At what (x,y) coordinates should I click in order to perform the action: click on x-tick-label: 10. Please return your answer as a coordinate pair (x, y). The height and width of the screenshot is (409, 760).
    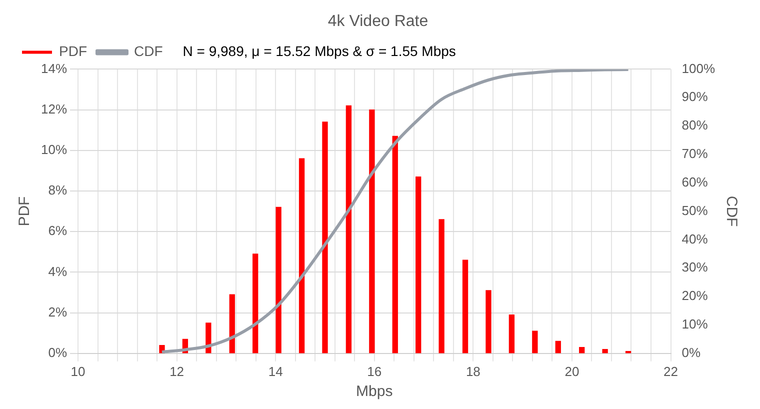
    Looking at the image, I should click on (78, 371).